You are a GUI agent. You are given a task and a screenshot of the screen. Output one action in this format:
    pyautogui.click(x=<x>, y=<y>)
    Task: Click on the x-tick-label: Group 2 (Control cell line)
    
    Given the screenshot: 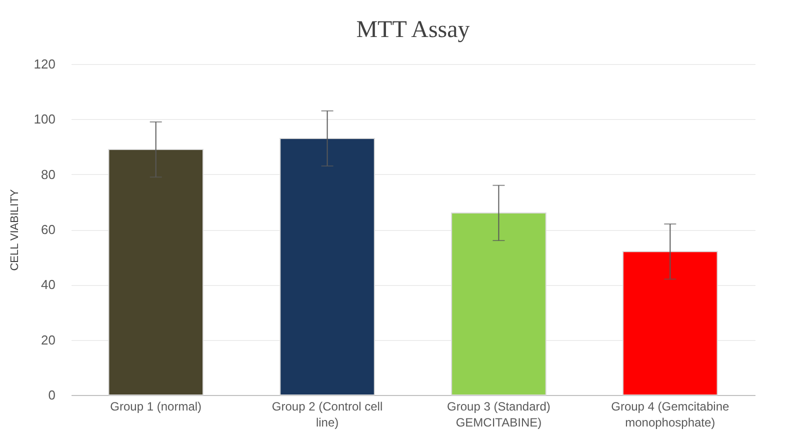 What is the action you would take?
    pyautogui.click(x=327, y=415)
    